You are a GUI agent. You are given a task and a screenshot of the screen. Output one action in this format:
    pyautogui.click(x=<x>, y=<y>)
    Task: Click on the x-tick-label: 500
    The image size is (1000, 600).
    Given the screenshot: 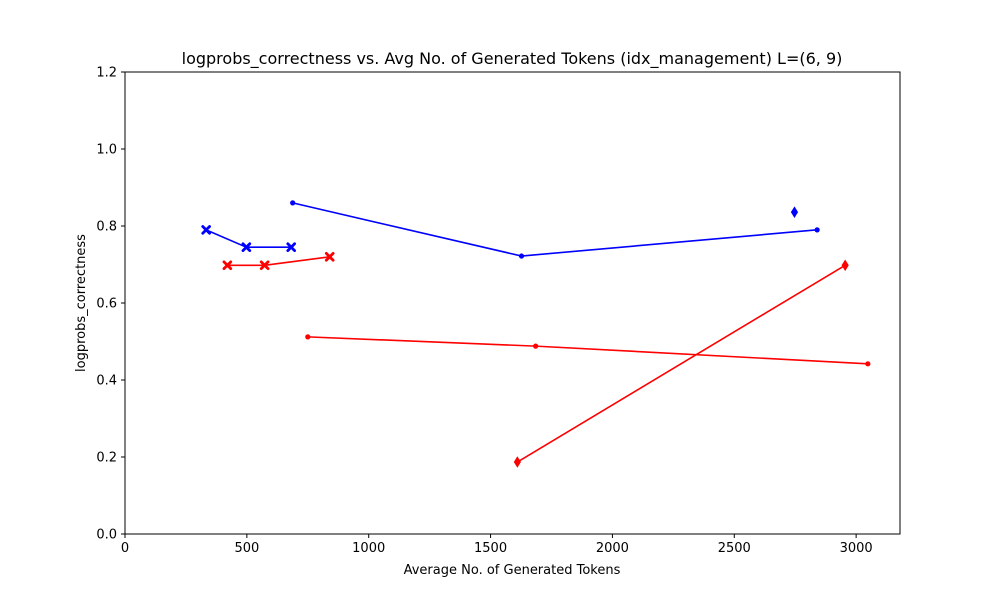 What is the action you would take?
    pyautogui.click(x=246, y=548)
    